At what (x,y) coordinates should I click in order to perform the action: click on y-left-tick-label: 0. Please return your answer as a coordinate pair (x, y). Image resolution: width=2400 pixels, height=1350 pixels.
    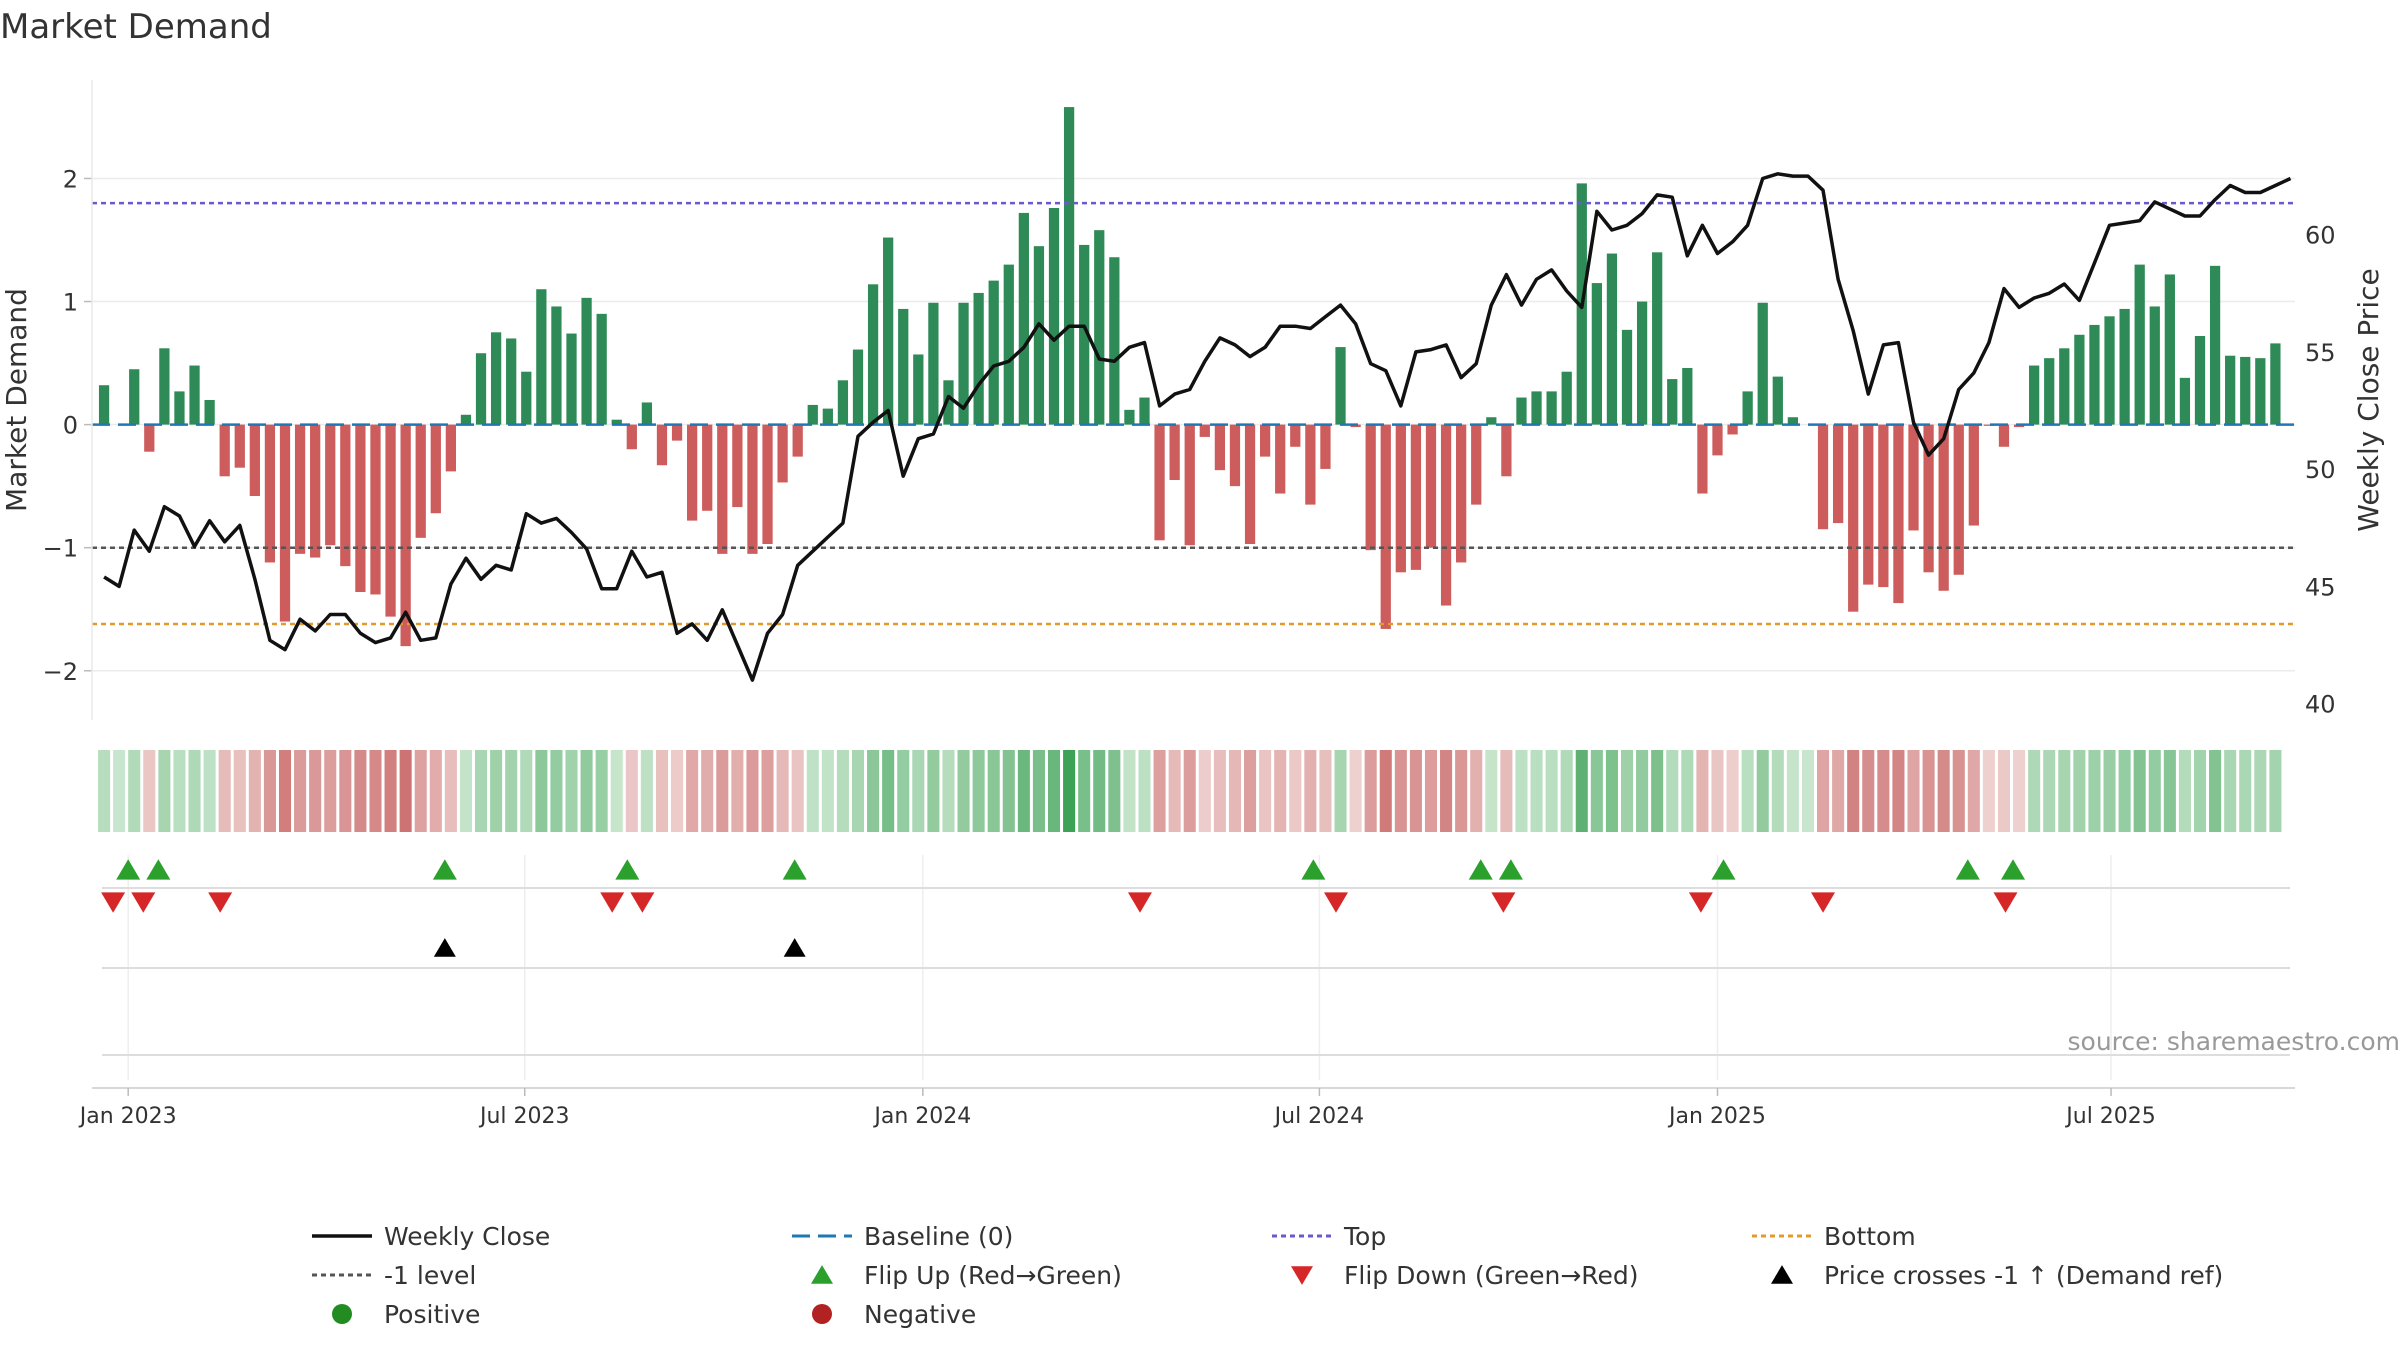
    Looking at the image, I should click on (70, 426).